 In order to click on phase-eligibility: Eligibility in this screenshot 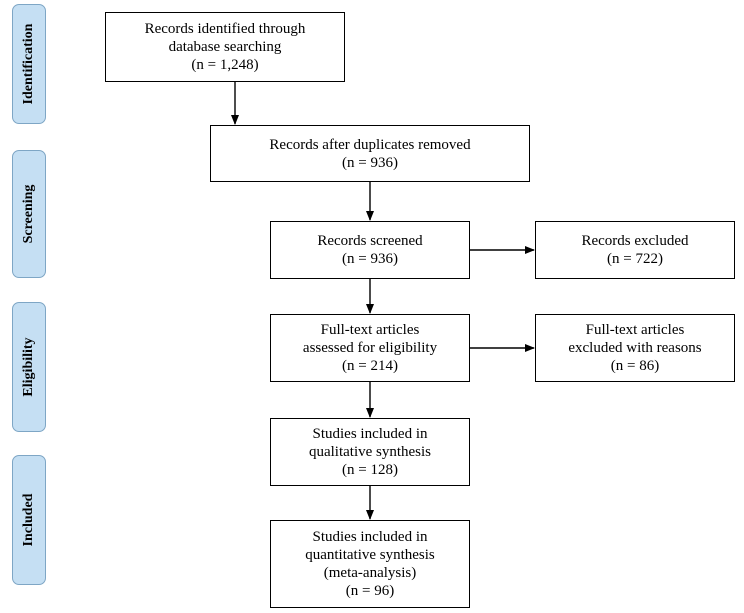, I will do `click(29, 367)`.